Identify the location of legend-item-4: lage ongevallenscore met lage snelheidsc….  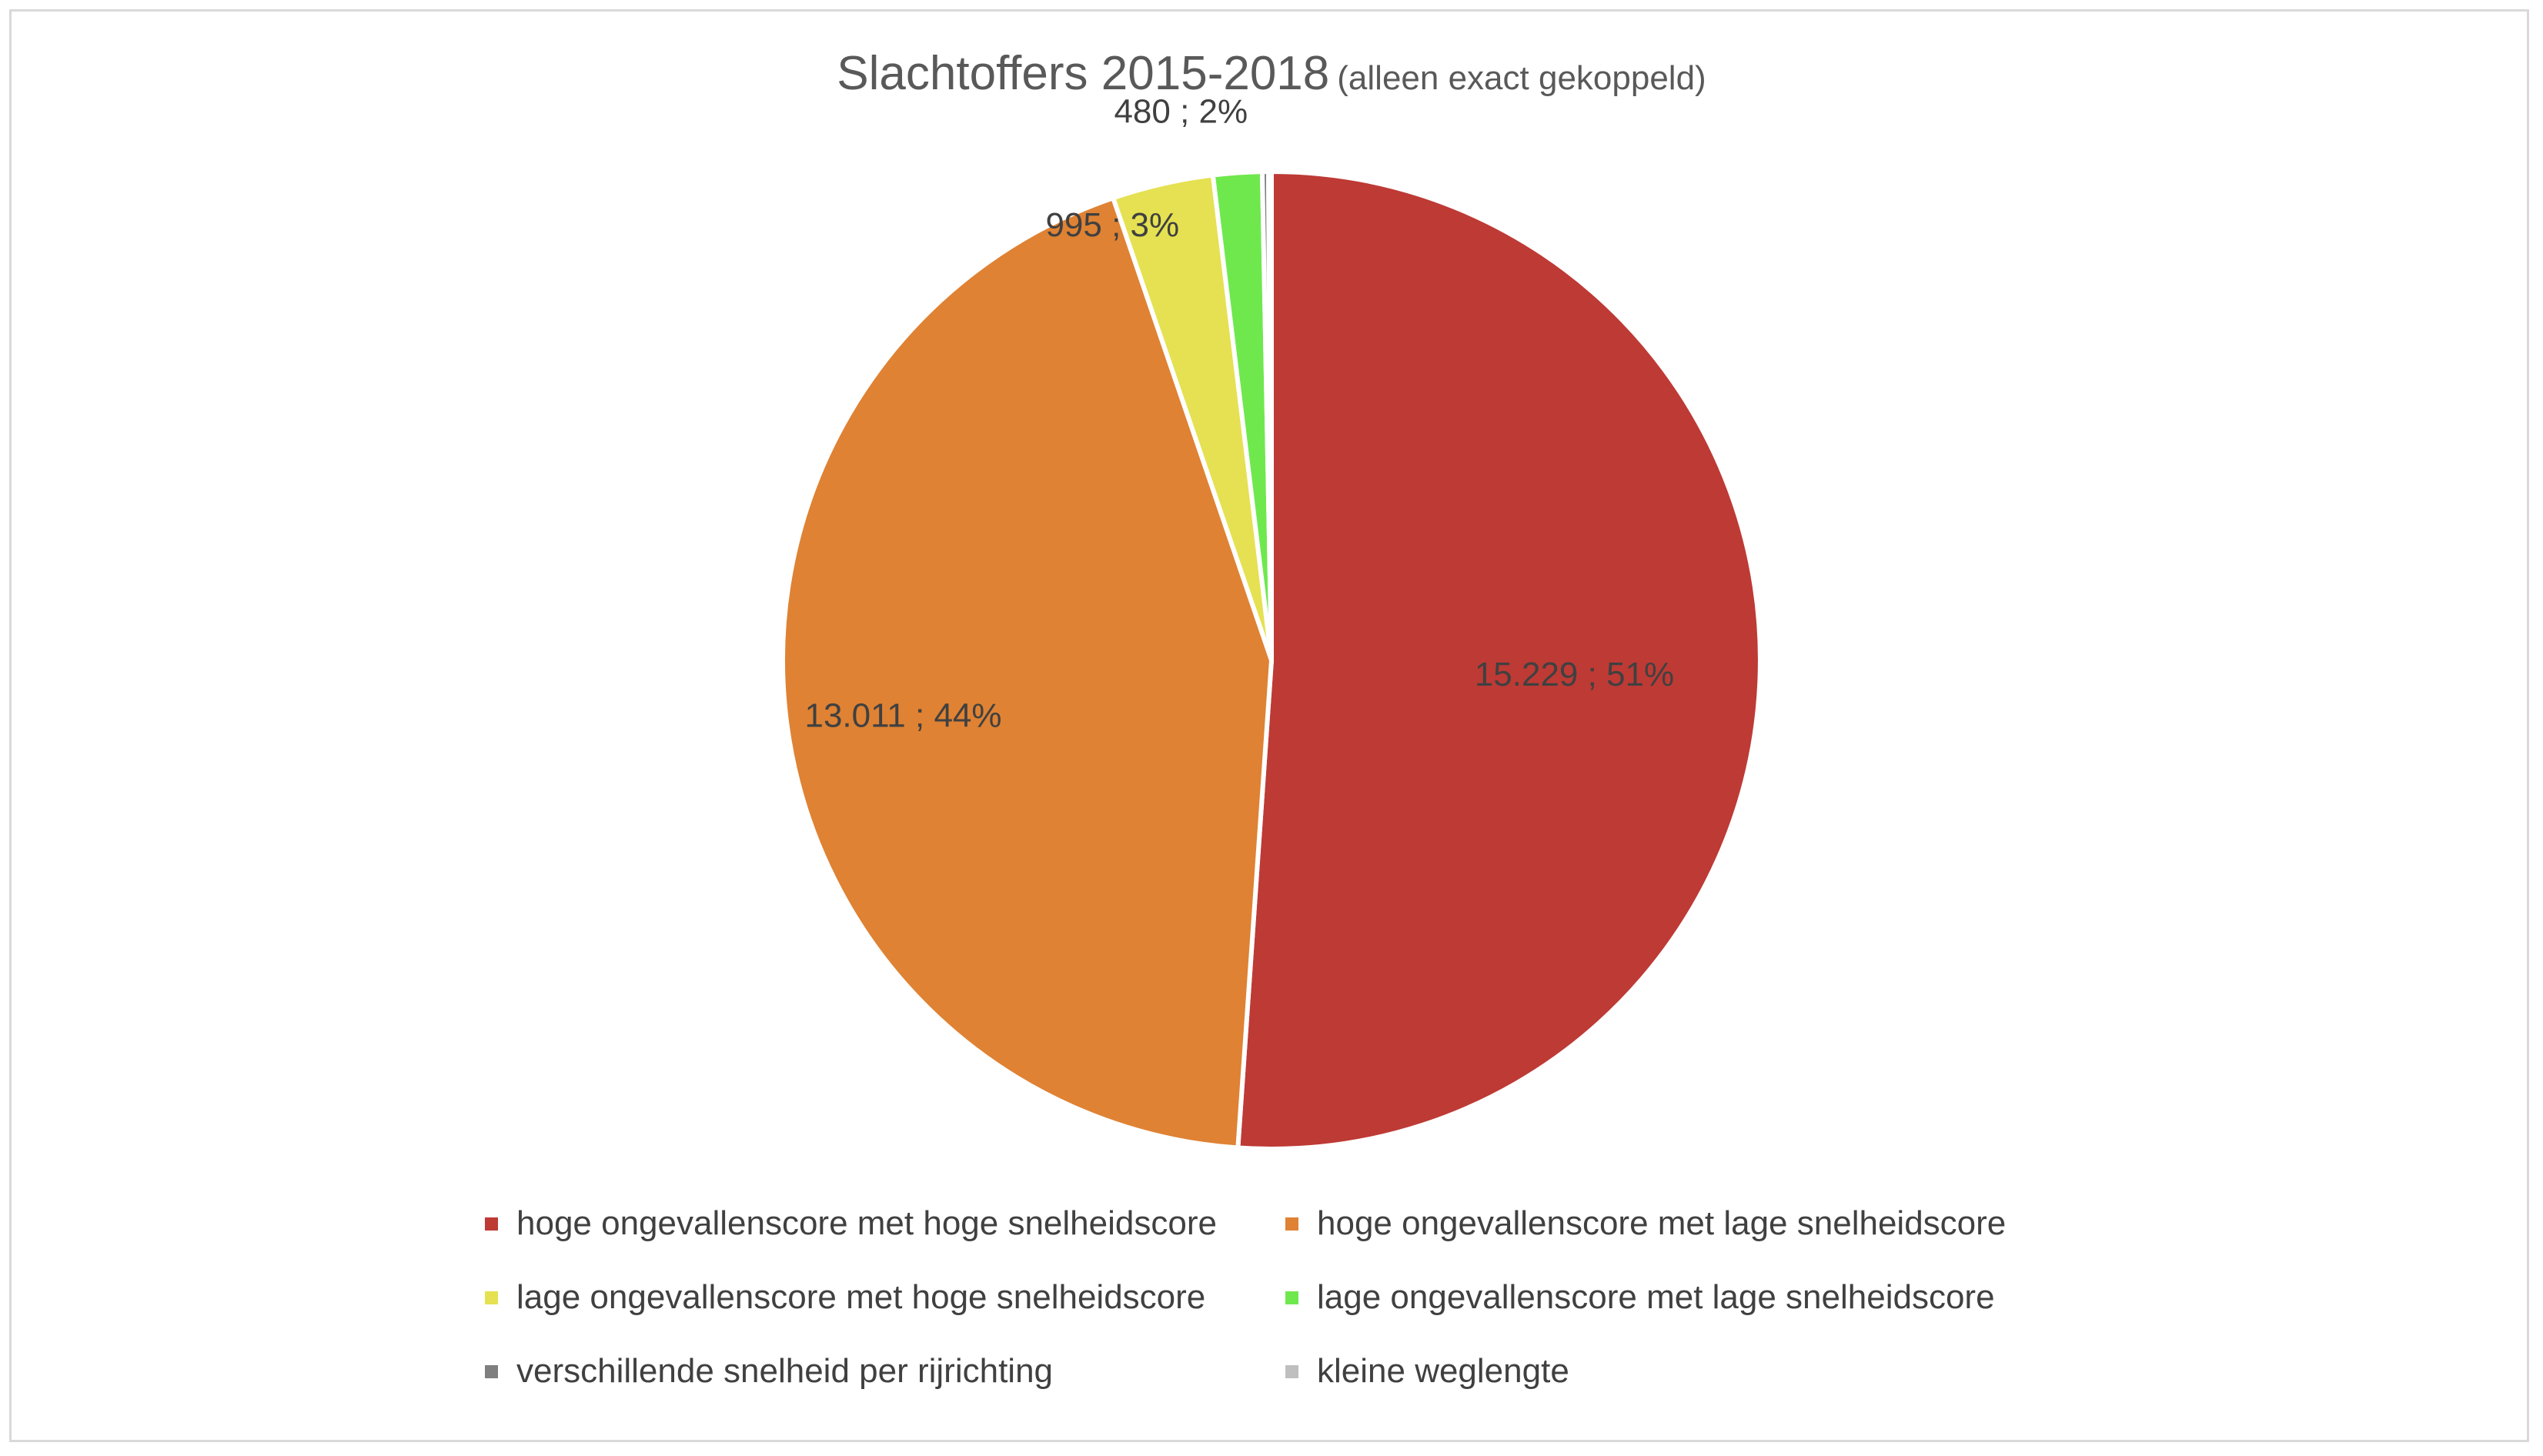
(1640, 1298).